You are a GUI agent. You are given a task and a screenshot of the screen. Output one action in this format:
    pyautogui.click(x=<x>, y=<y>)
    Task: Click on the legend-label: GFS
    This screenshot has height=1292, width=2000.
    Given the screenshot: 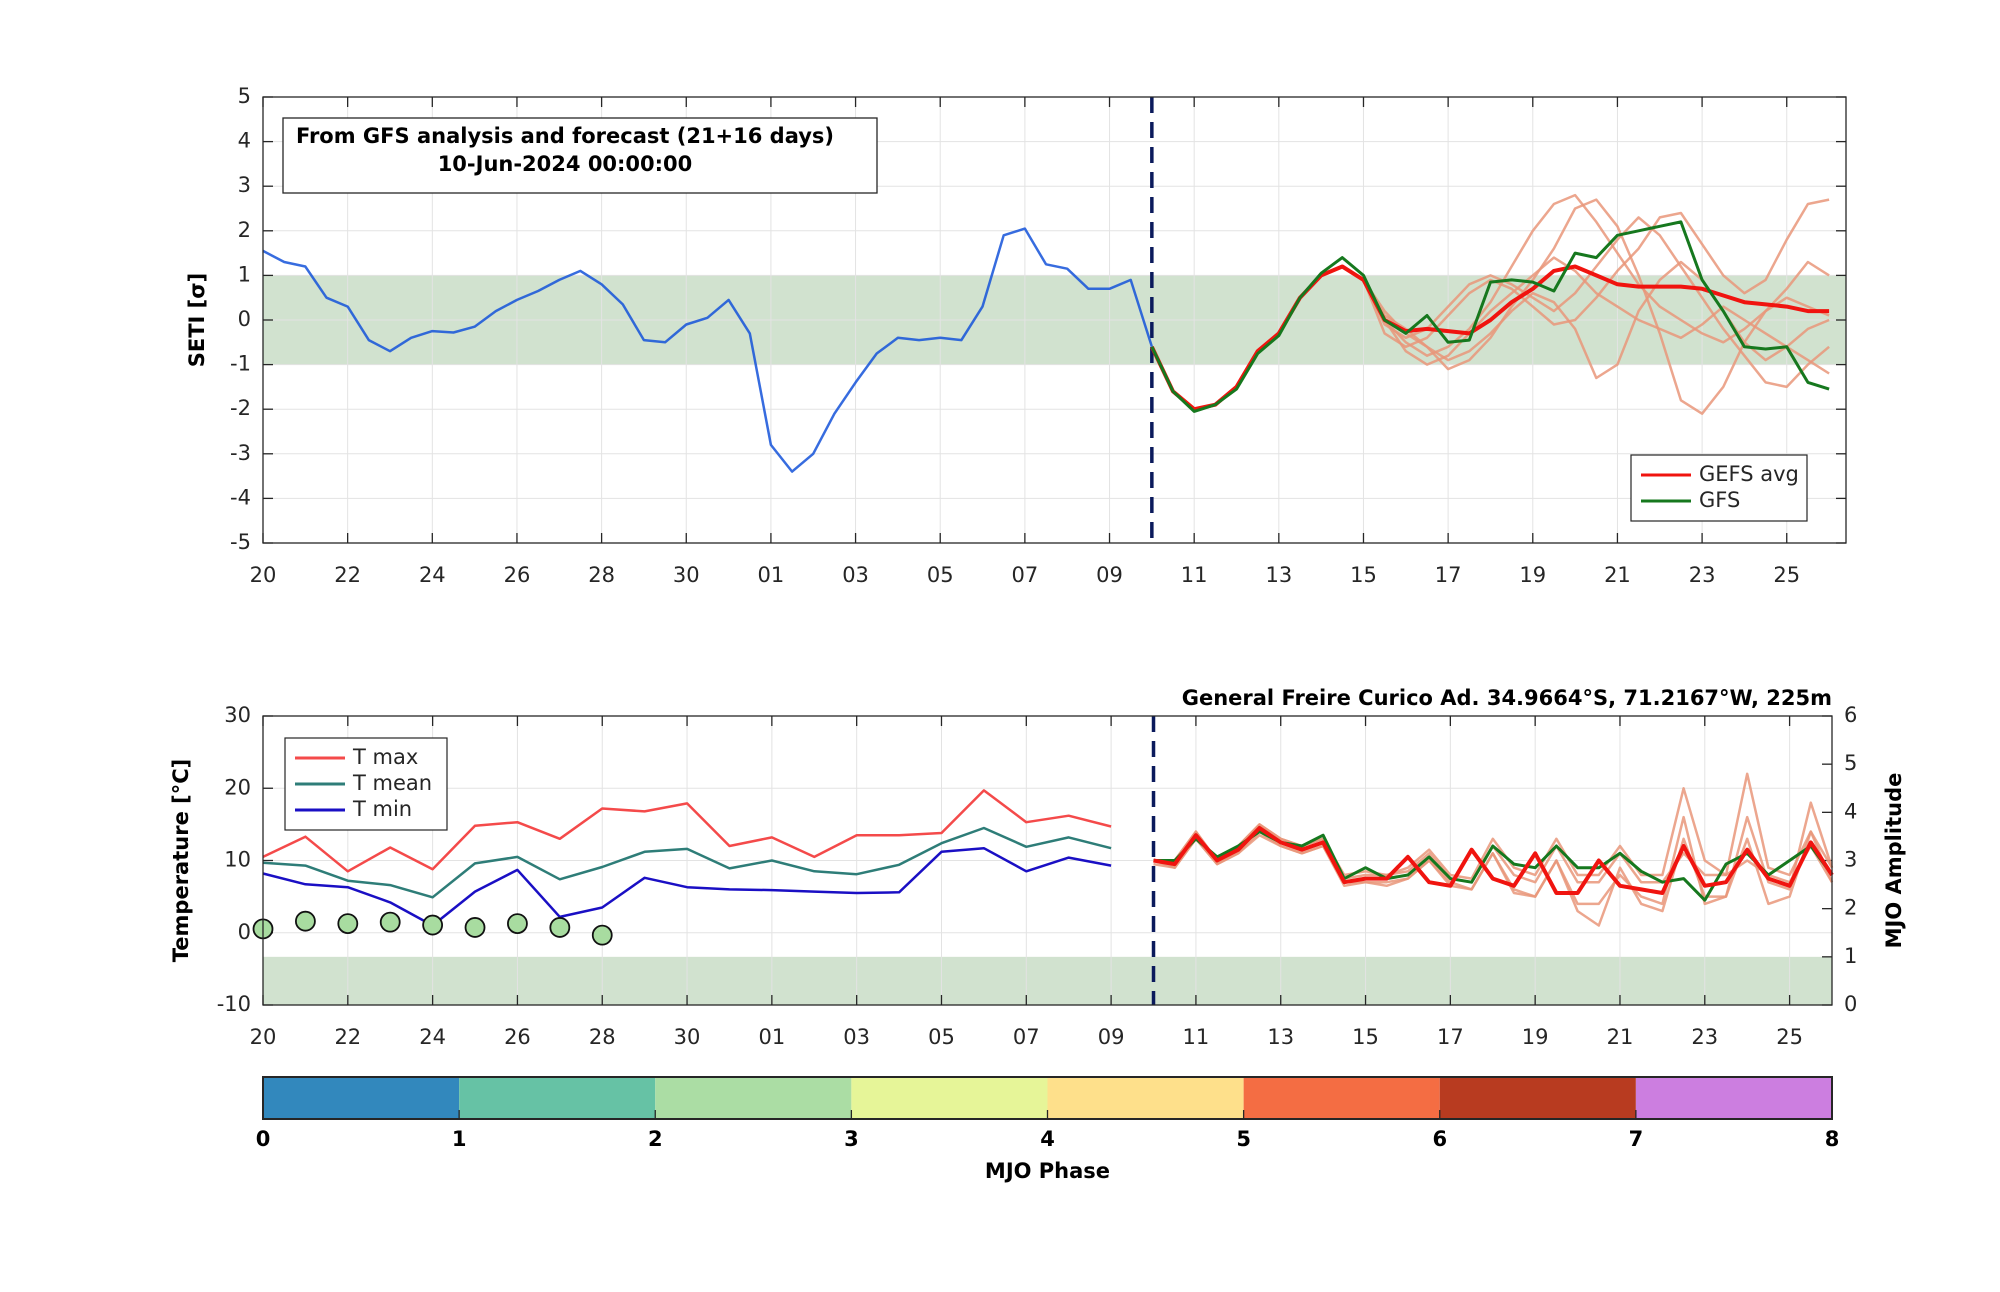 What is the action you would take?
    pyautogui.click(x=1719, y=500)
    